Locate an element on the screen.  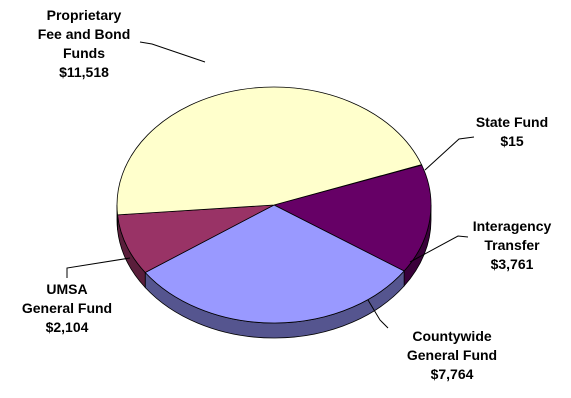
slice-name-line: Funds is located at coordinates (84, 53).